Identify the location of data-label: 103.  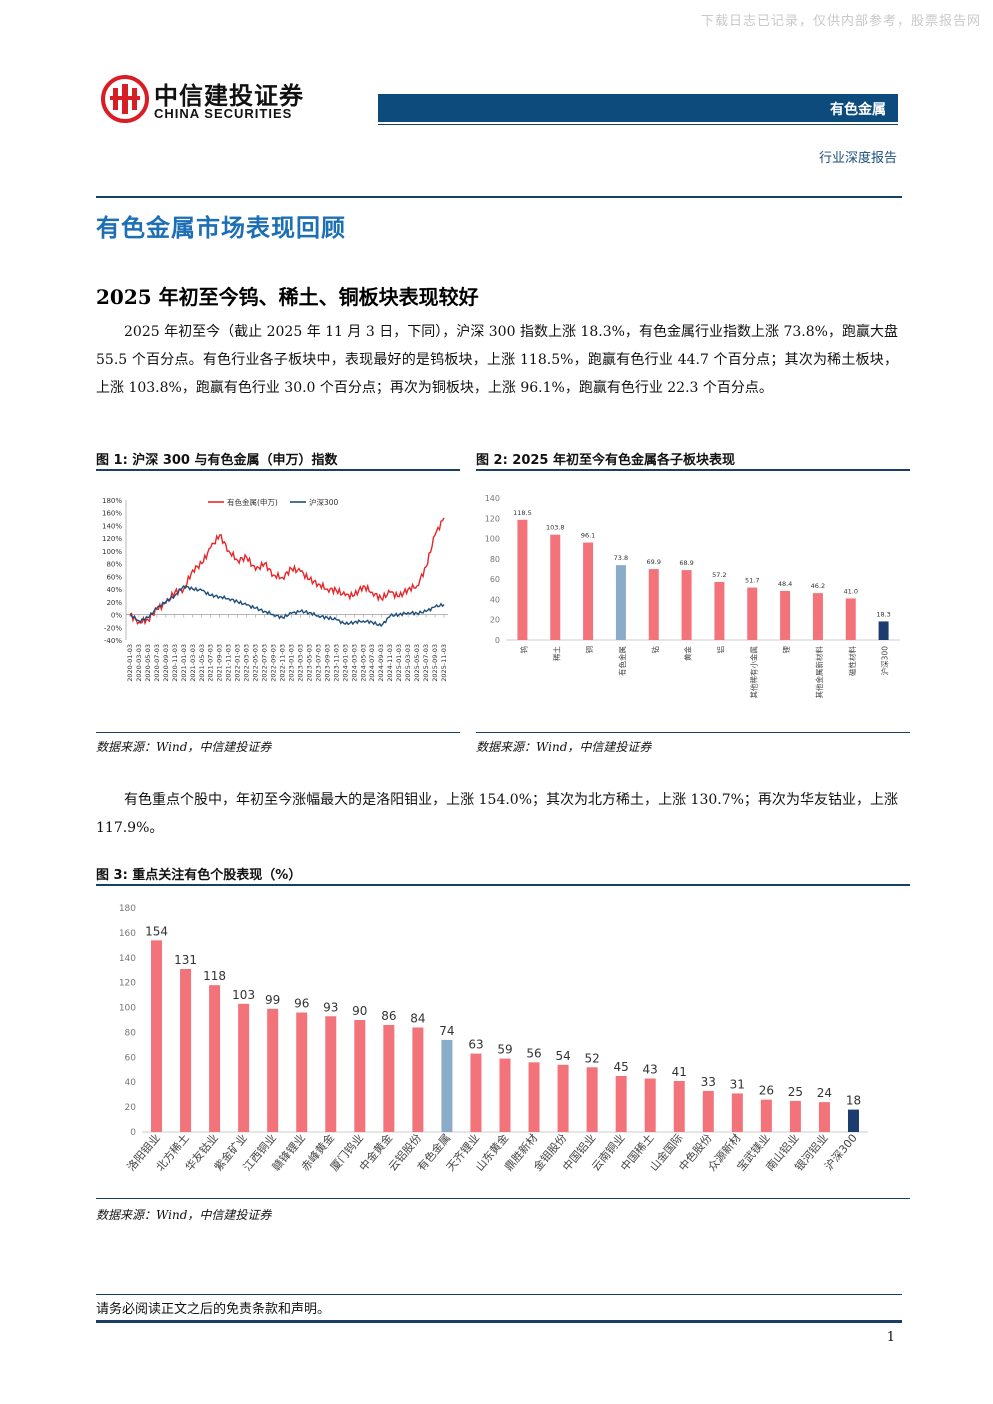
(243, 995).